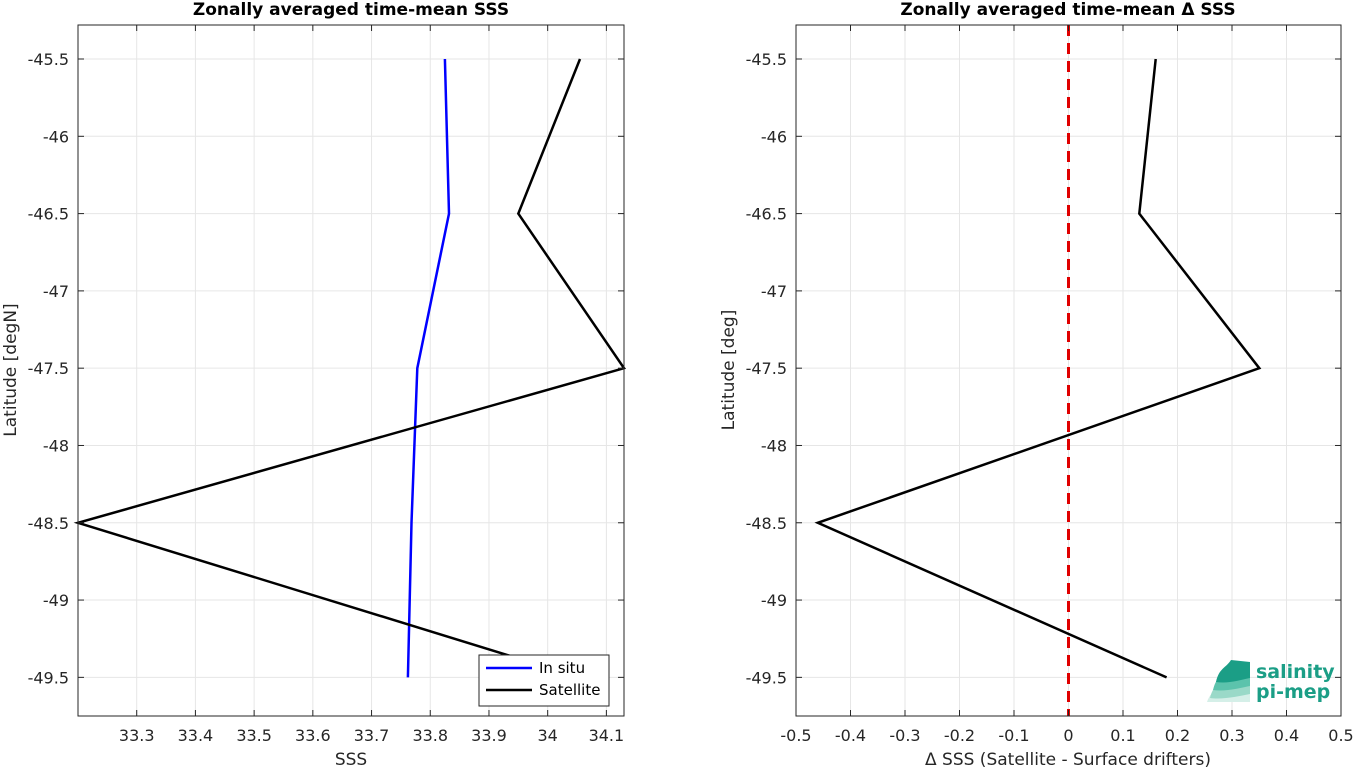 The height and width of the screenshot is (769, 1354). What do you see at coordinates (766, 214) in the screenshot?
I see `delta-sss-chart-ytick-label: -46.5` at bounding box center [766, 214].